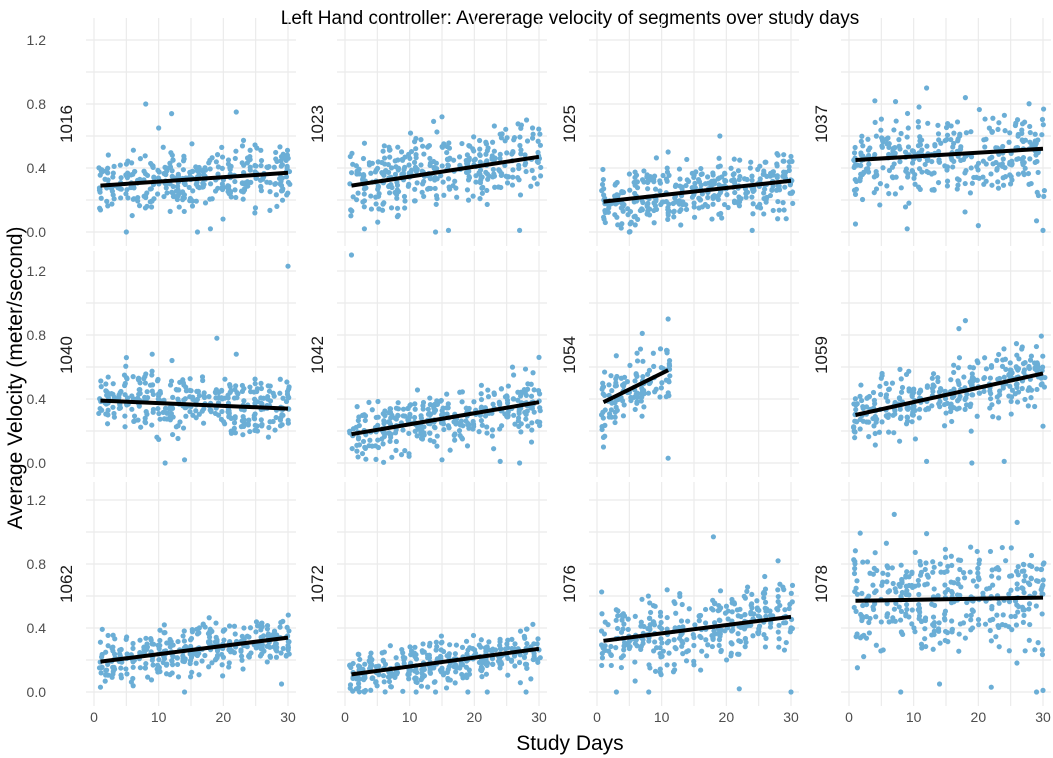 The image size is (1053, 758). What do you see at coordinates (569, 124) in the screenshot?
I see `facet-label-1025: 1025` at bounding box center [569, 124].